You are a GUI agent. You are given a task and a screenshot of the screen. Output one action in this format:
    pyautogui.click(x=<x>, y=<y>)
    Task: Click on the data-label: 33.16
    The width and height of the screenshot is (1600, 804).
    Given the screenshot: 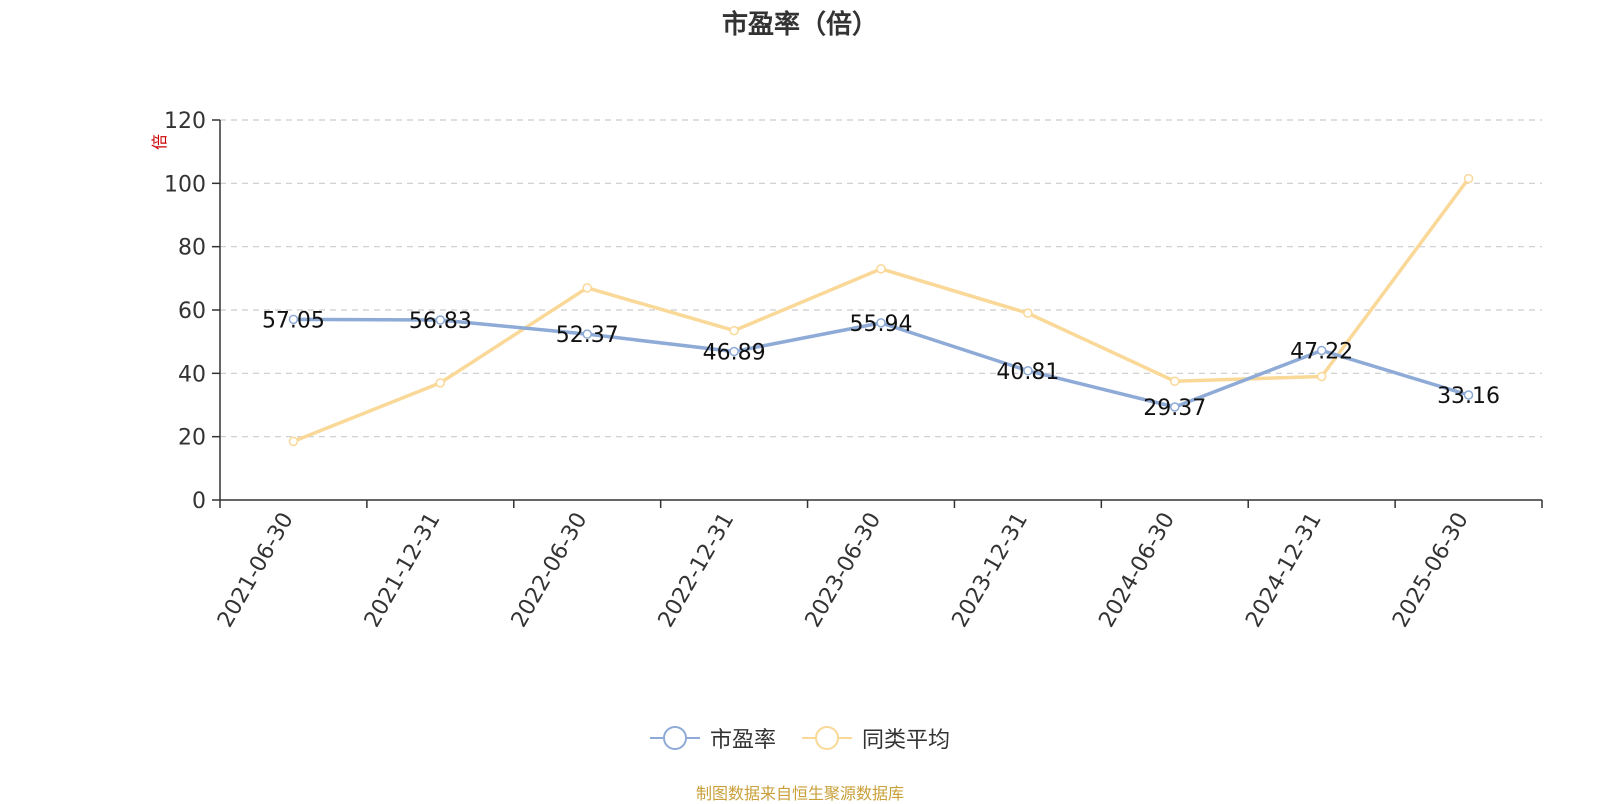 What is the action you would take?
    pyautogui.click(x=1468, y=396)
    